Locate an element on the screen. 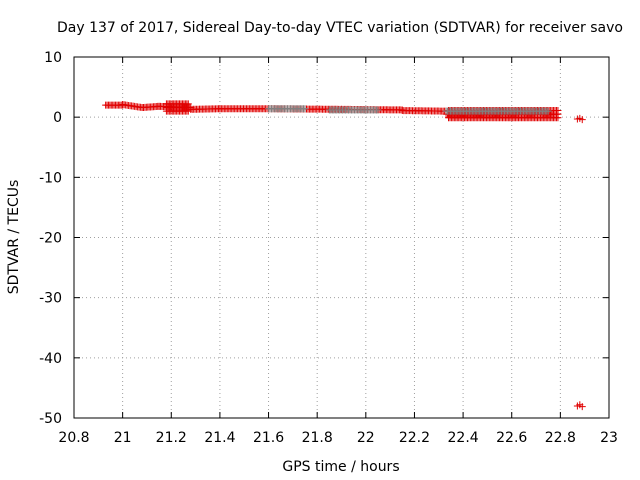 The width and height of the screenshot is (640, 480). y-tick-label: -40 is located at coordinates (50, 359).